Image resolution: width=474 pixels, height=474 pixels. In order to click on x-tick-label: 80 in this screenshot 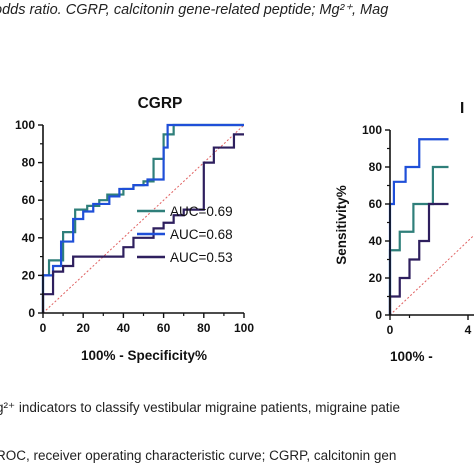, I will do `click(204, 328)`.